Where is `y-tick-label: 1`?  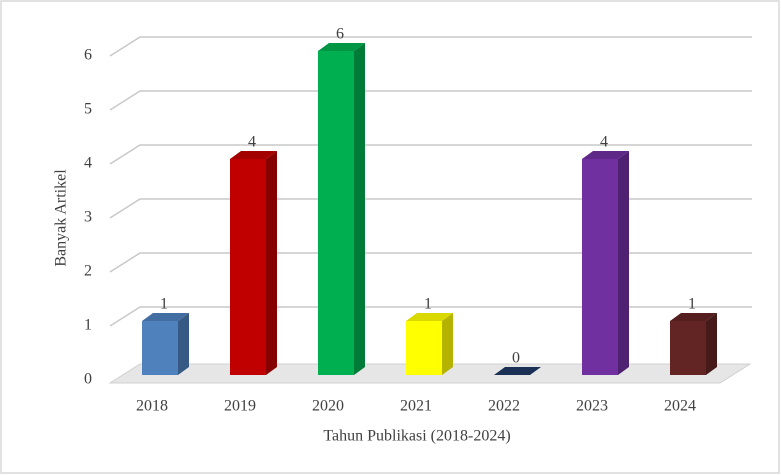 y-tick-label: 1 is located at coordinates (88, 325).